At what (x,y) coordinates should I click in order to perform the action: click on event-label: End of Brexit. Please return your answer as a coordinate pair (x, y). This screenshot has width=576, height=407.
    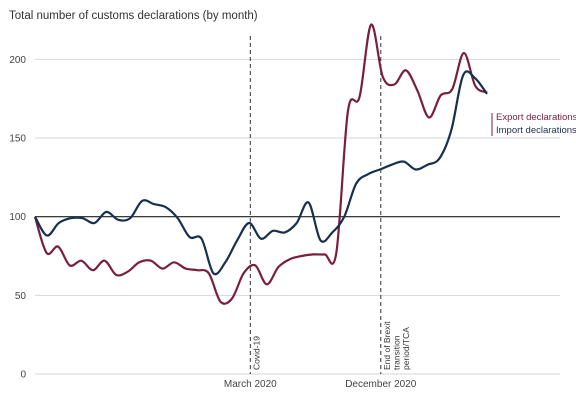
    Looking at the image, I should click on (387, 345).